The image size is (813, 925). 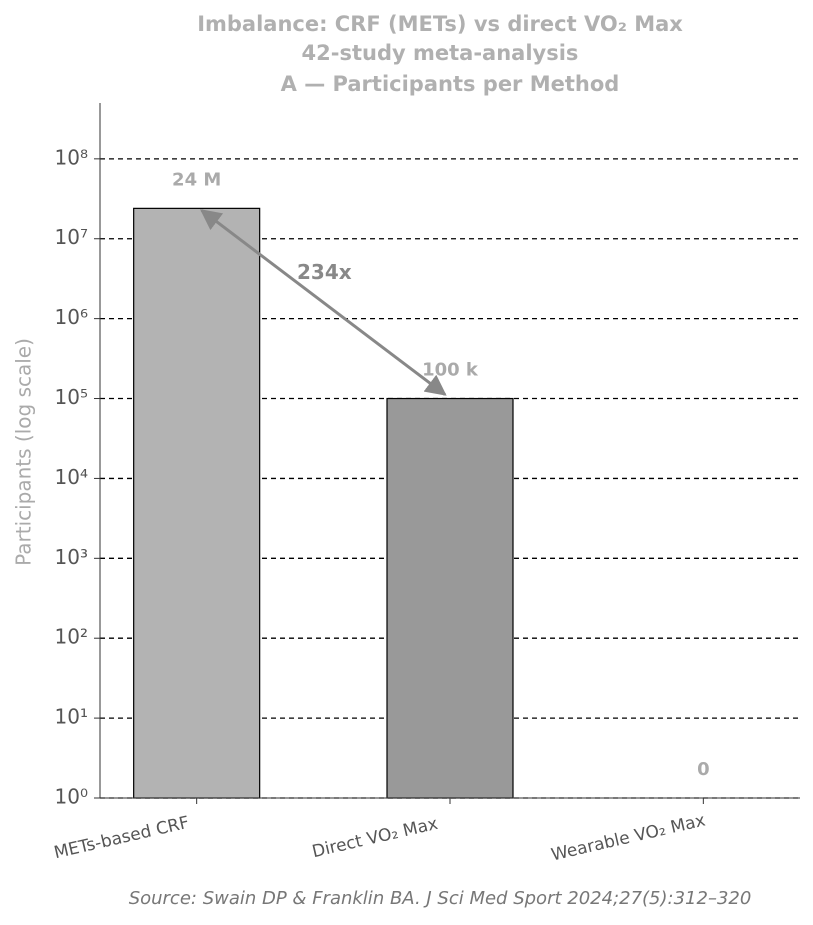 What do you see at coordinates (323, 302) in the screenshot?
I see `annotation-arrow` at bounding box center [323, 302].